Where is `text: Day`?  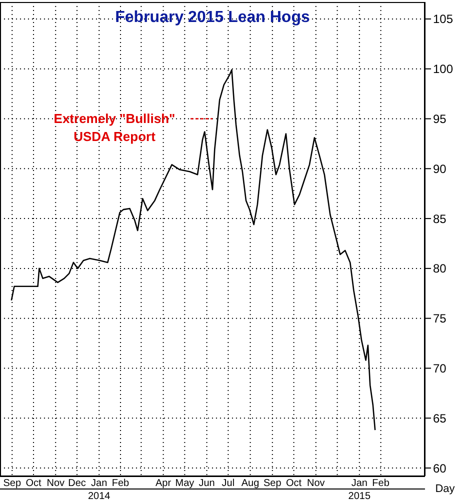 text: Day is located at coordinates (445, 489).